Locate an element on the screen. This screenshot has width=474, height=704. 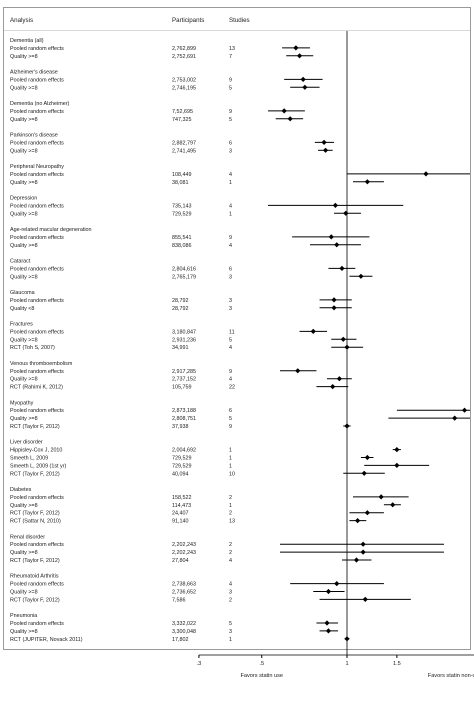
participants-value: 7,586 is located at coordinates (179, 600).